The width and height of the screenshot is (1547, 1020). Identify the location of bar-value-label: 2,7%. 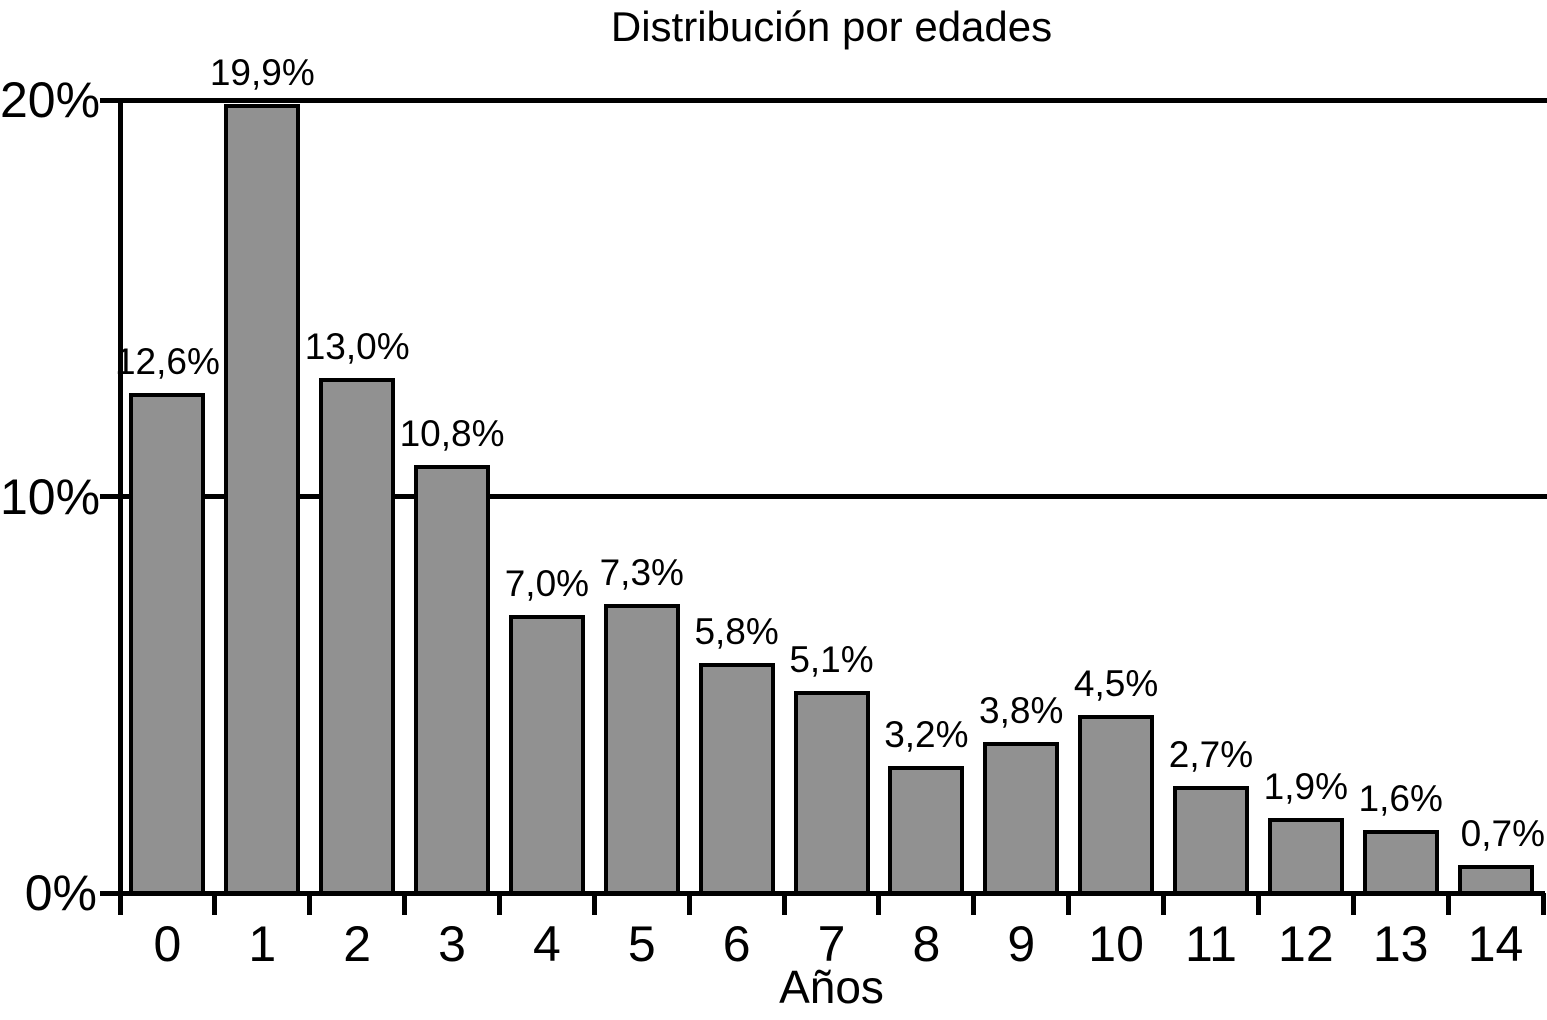
(1211, 754).